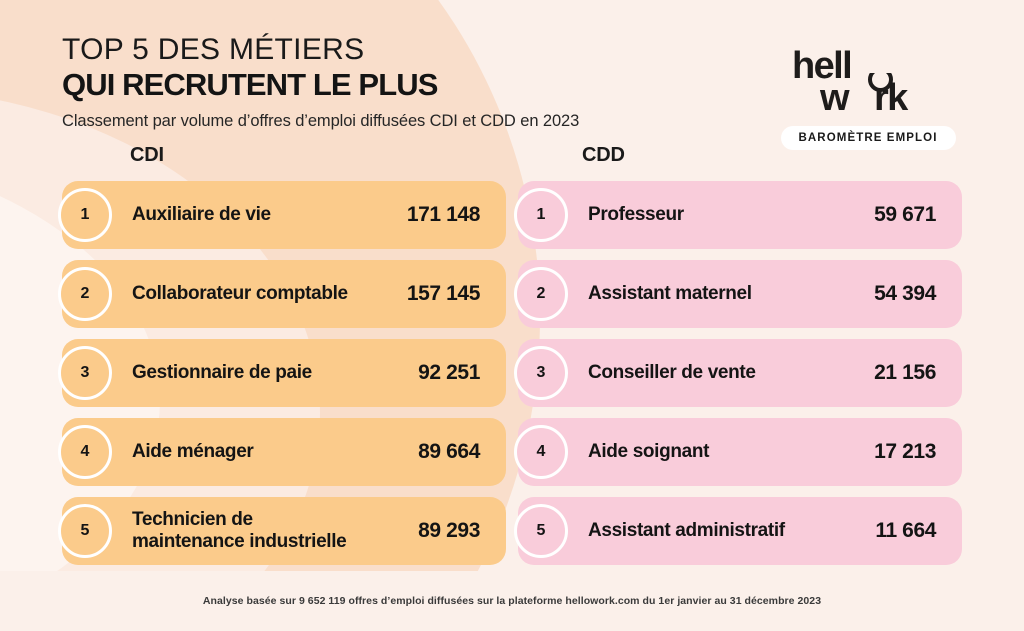  I want to click on job-count: 89 293, so click(449, 530).